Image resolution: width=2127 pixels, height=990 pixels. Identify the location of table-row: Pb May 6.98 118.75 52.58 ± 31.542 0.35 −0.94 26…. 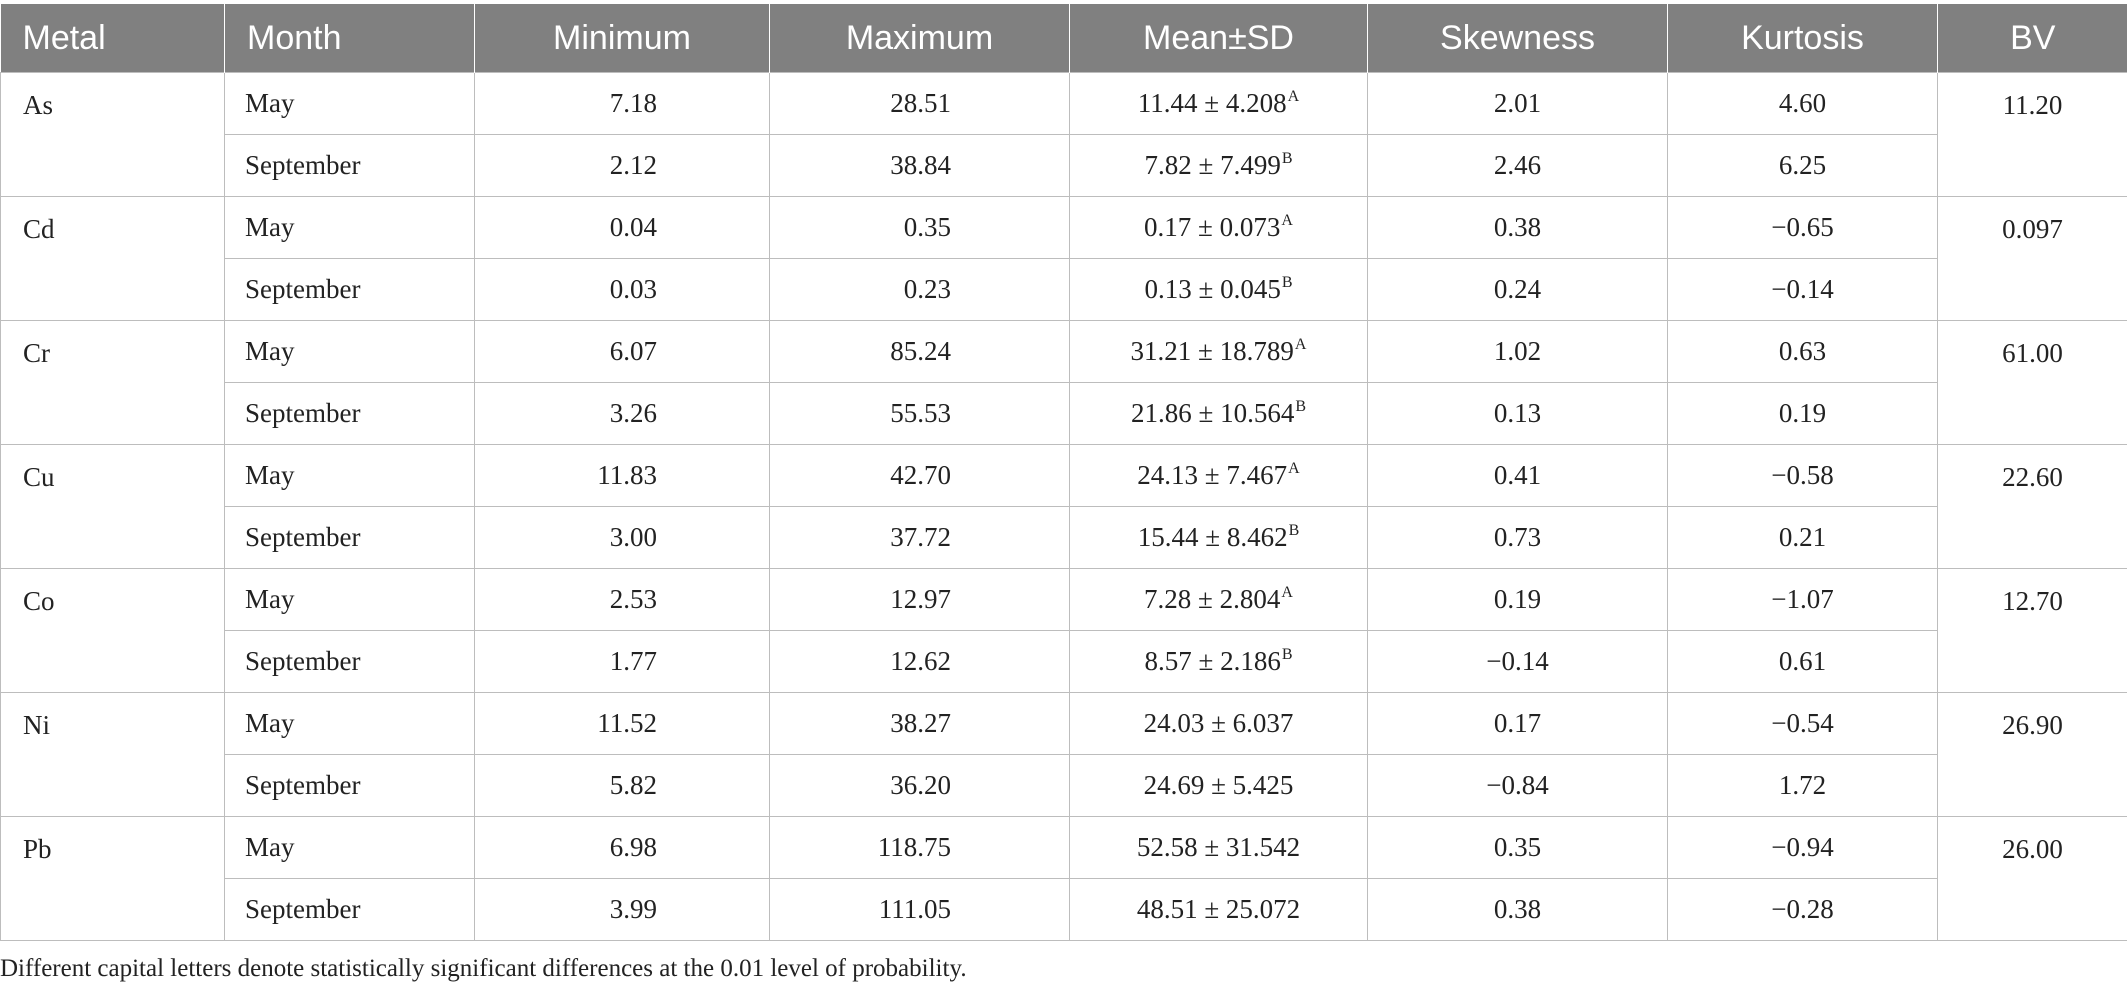
(1063, 878).